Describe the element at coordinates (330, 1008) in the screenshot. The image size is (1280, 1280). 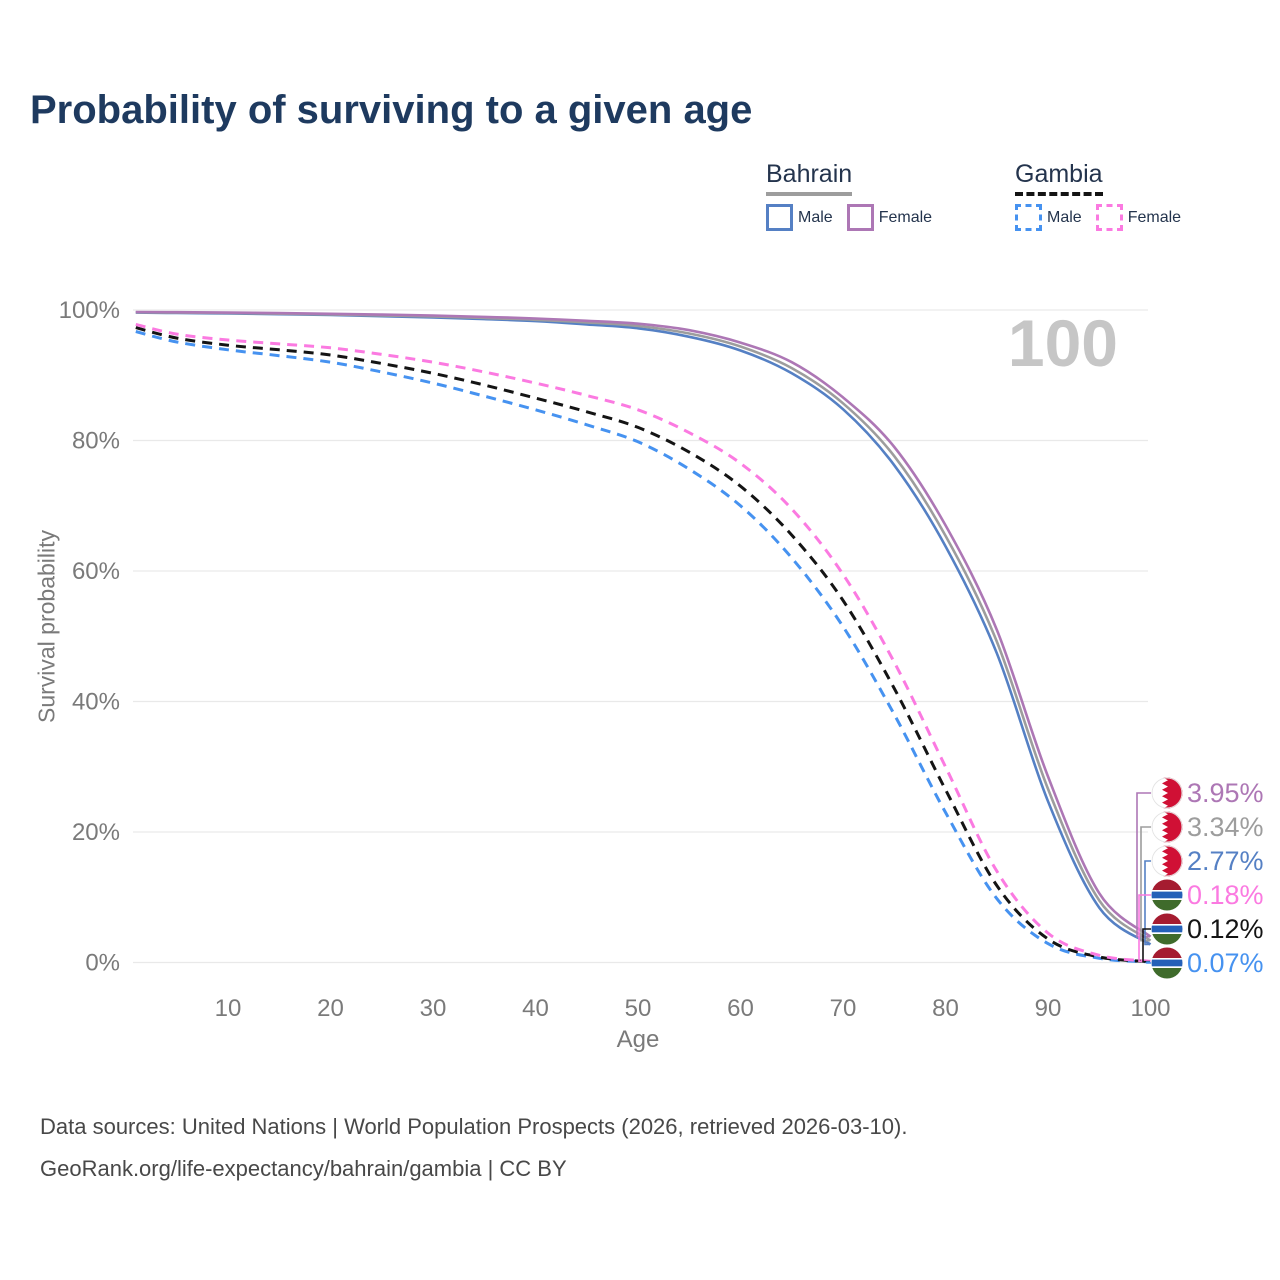
I see `x-tick-label: 20` at that location.